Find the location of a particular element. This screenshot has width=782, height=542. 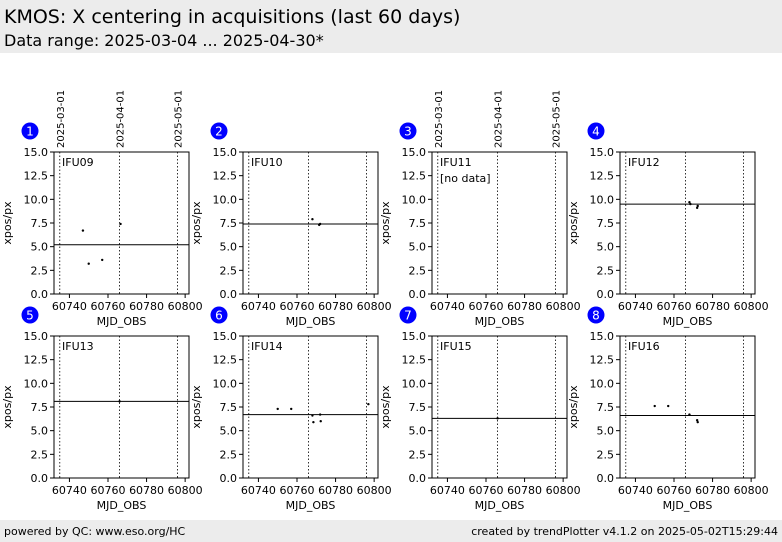

panel-label: IFU10 is located at coordinates (267, 162).